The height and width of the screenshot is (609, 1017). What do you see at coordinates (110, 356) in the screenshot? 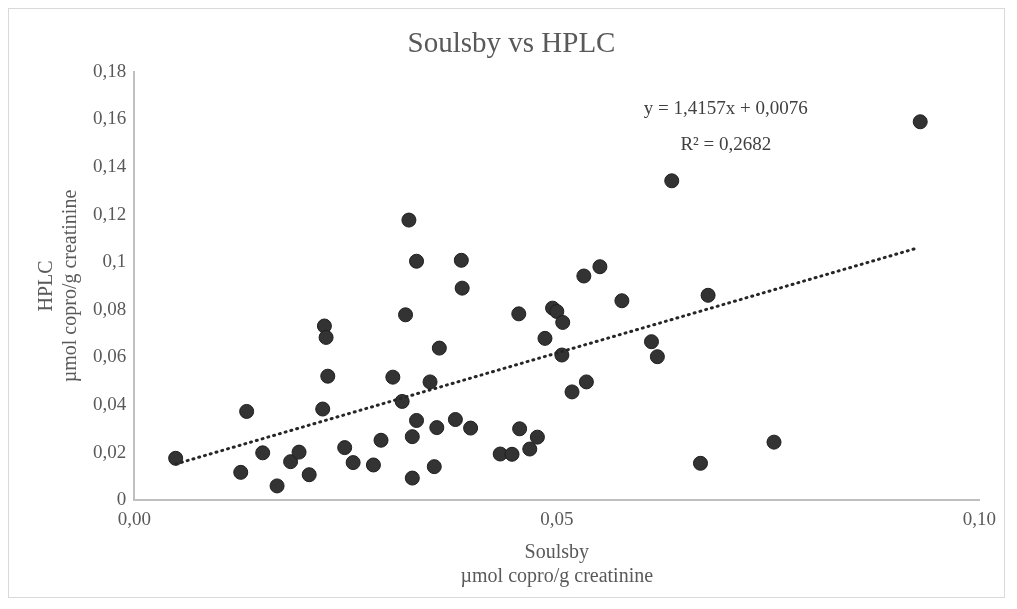
I see `y-tick-label: 0,06` at bounding box center [110, 356].